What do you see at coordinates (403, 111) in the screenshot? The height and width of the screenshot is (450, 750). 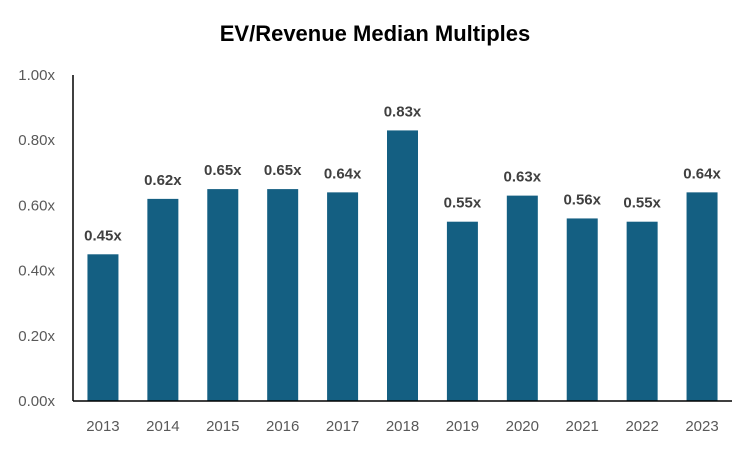 I see `data-label: 0.83x` at bounding box center [403, 111].